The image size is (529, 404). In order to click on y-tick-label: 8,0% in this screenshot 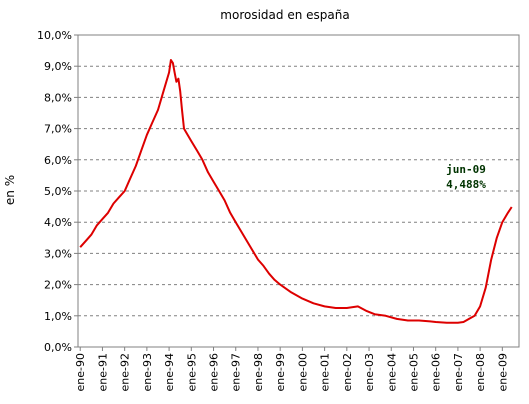, I will do `click(58, 97)`.